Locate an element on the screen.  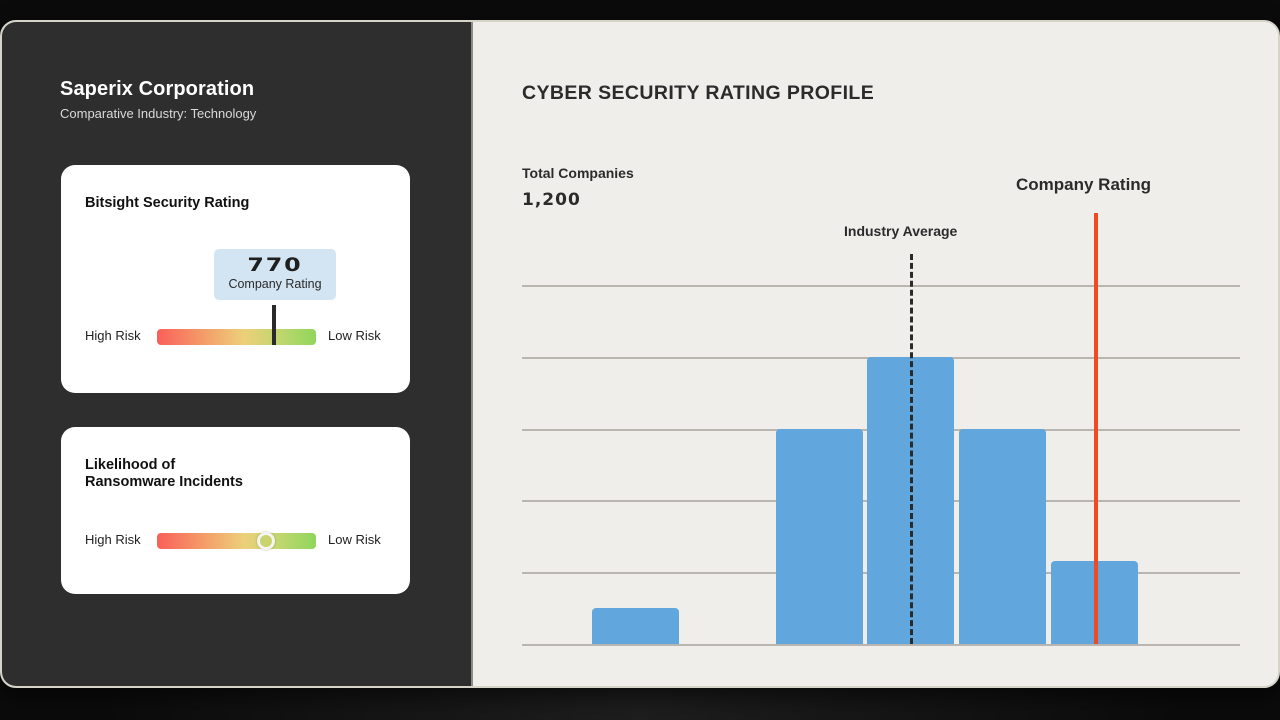
company-rating-tooltip: 770 Company Rating is located at coordinates (275, 274).